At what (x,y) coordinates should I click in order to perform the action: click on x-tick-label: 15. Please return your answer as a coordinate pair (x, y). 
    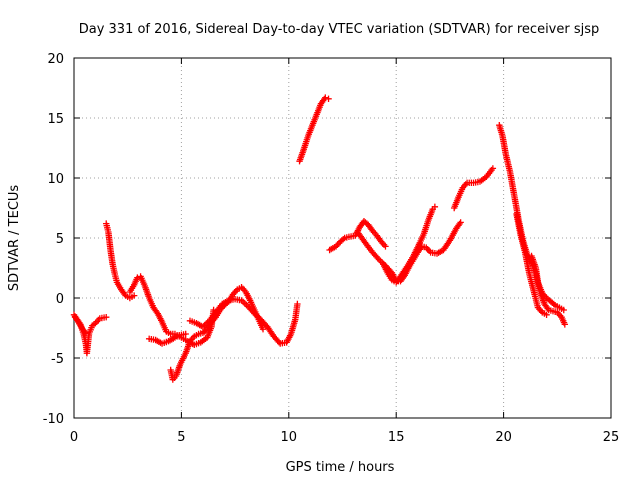
    Looking at the image, I should click on (396, 437).